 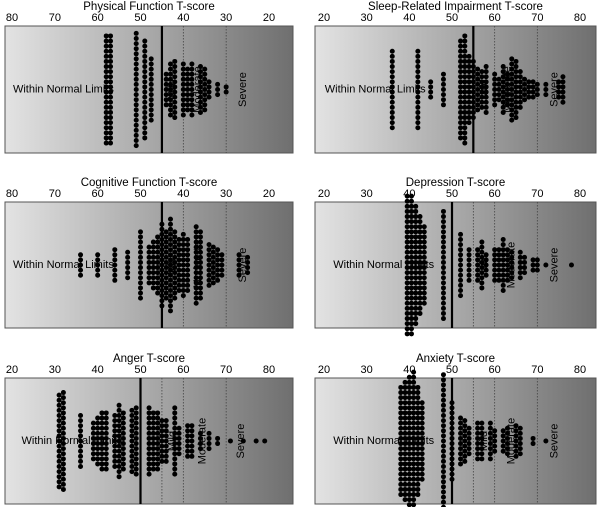 What do you see at coordinates (367, 18) in the screenshot?
I see `tick-label: 30` at bounding box center [367, 18].